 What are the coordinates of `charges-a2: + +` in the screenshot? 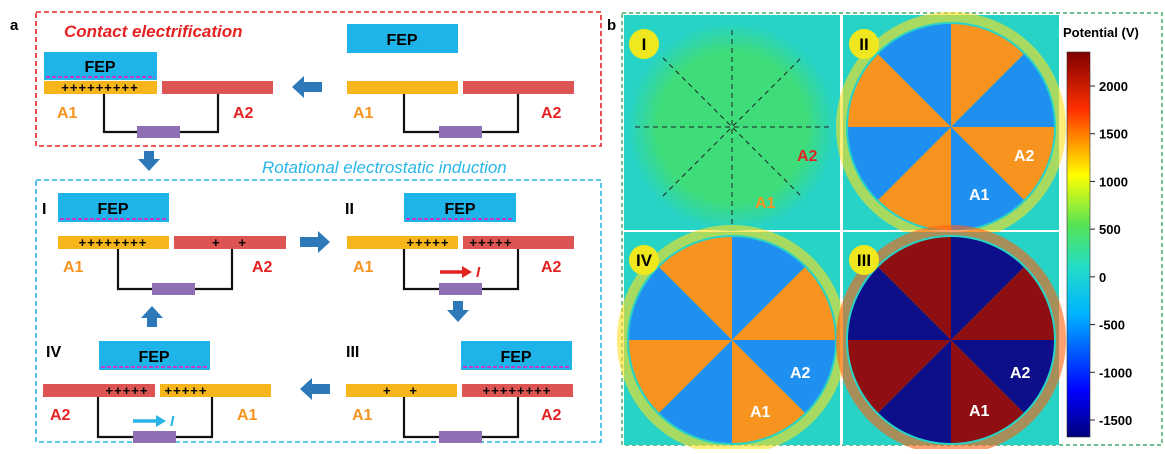 It's located at (230, 242).